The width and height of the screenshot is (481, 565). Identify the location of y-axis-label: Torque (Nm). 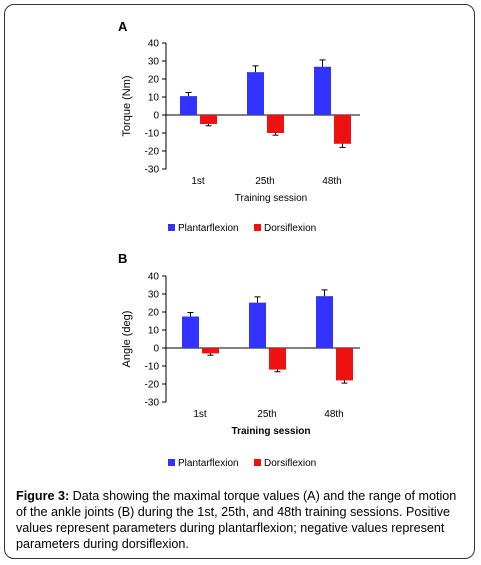
(127, 105).